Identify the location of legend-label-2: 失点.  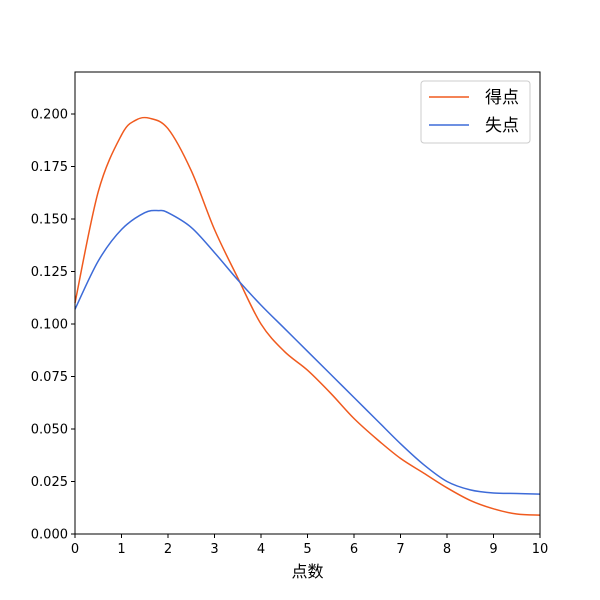
(502, 126).